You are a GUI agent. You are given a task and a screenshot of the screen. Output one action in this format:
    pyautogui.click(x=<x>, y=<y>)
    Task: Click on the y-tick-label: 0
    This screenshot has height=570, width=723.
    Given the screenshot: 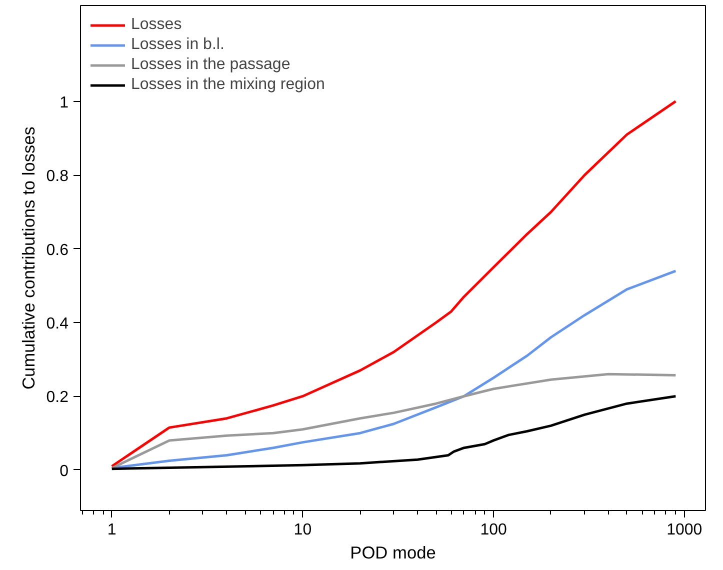 What is the action you would take?
    pyautogui.click(x=64, y=471)
    